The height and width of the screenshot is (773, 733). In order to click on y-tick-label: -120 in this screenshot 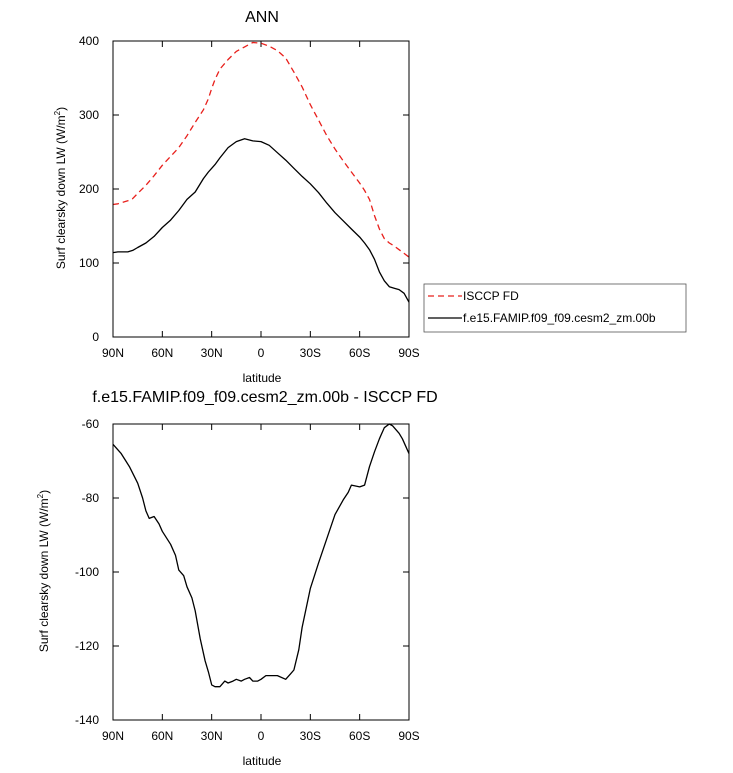, I will do `click(87, 646)`.